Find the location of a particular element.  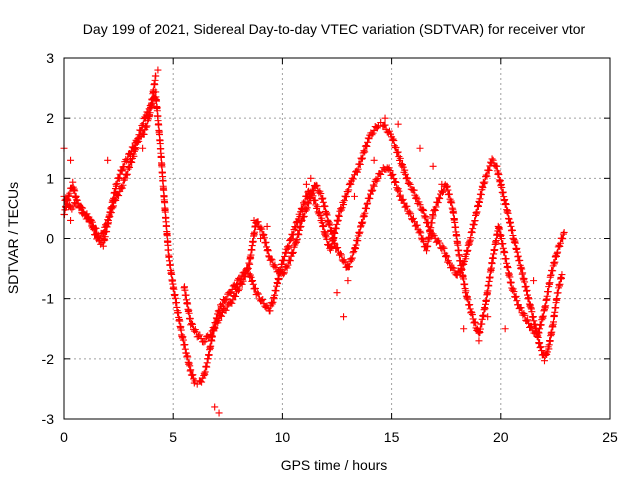

y-tick-label: 2 is located at coordinates (50, 118).